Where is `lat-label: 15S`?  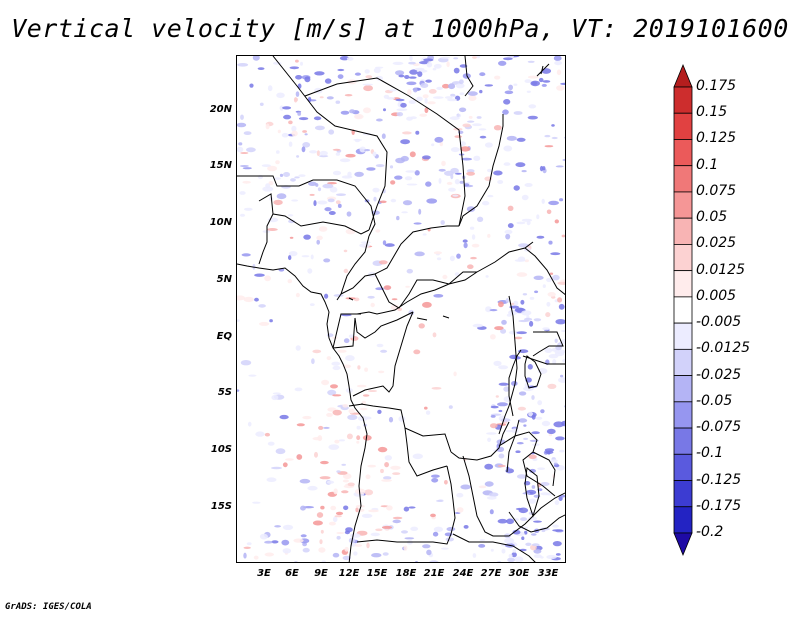
lat-label: 15S is located at coordinates (221, 506).